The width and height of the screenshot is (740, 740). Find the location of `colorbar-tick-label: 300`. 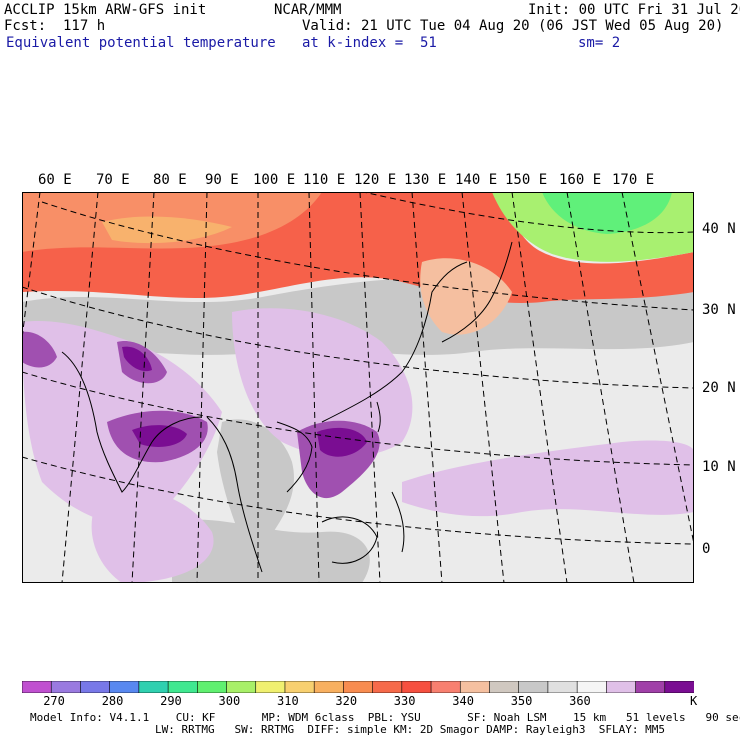

colorbar-tick-label: 300 is located at coordinates (229, 701).